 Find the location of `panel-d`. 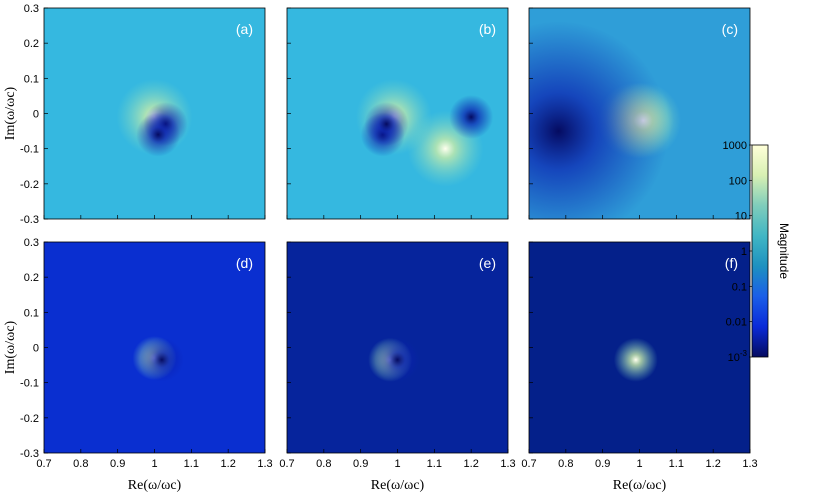

panel-d is located at coordinates (154, 347).